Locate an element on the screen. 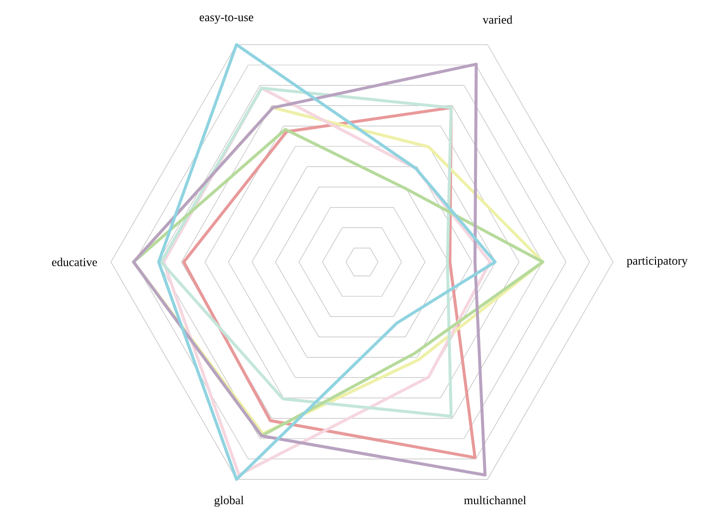 This screenshot has width=722, height=529. spoke-label: global is located at coordinates (229, 501).